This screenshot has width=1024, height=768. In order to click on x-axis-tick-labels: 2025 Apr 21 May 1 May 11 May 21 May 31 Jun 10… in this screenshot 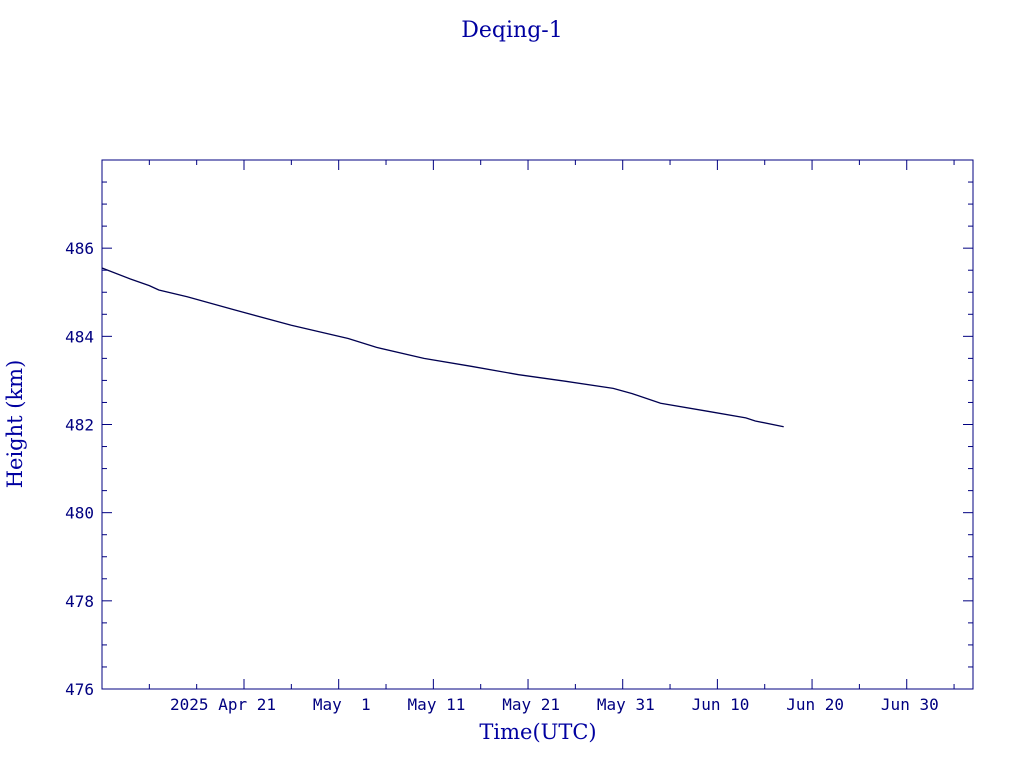, I will do `click(554, 704)`.